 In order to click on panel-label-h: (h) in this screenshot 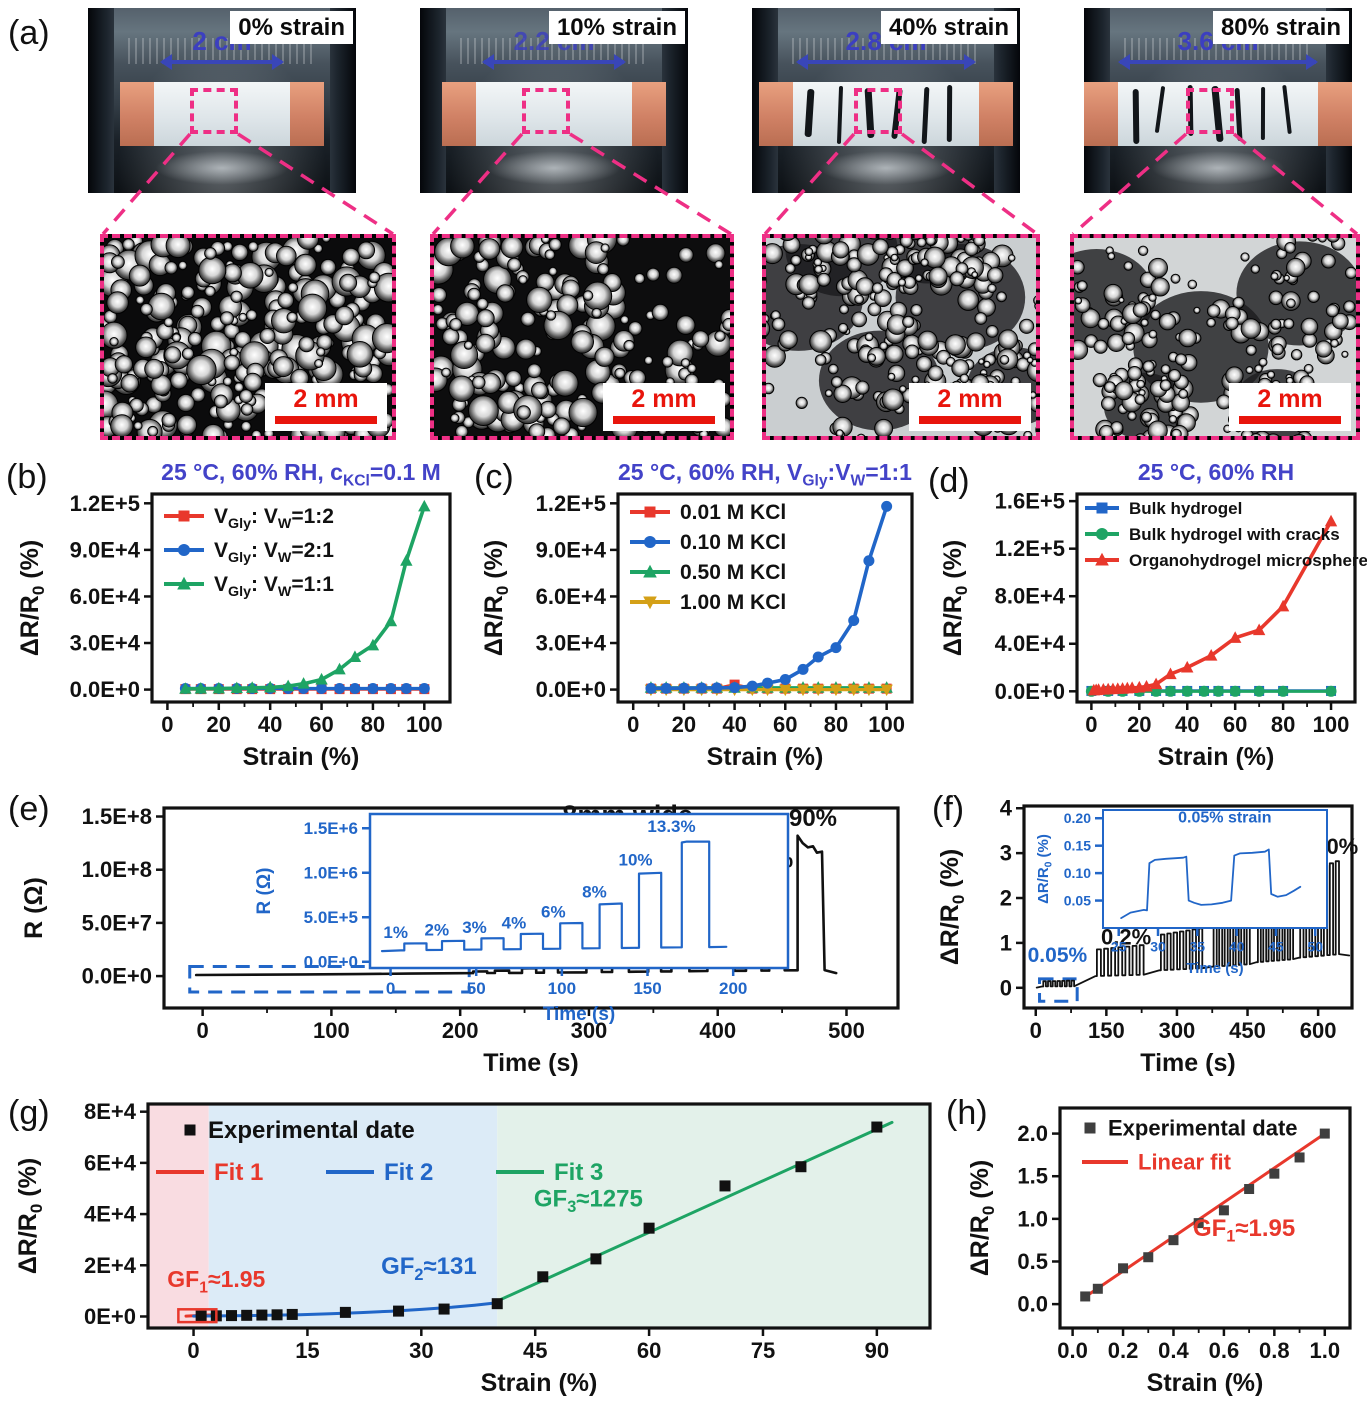, I will do `click(967, 1113)`.